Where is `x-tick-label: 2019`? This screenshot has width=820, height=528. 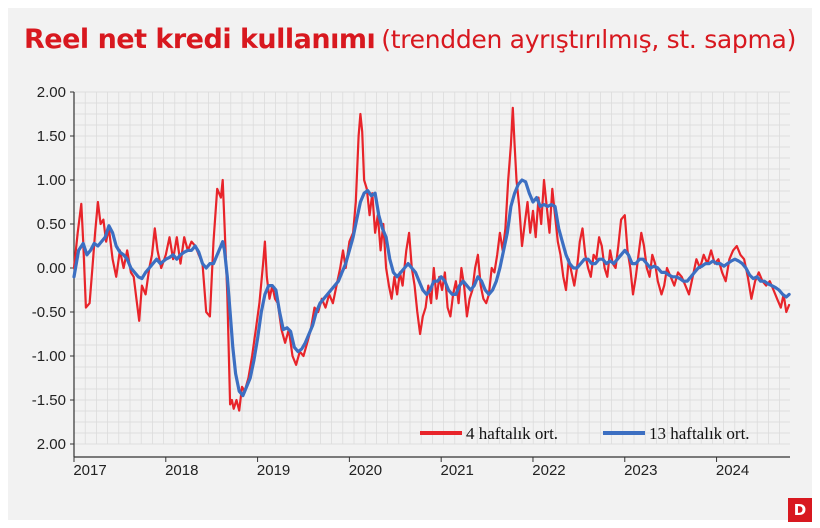 x-tick-label: 2019 is located at coordinates (273, 470).